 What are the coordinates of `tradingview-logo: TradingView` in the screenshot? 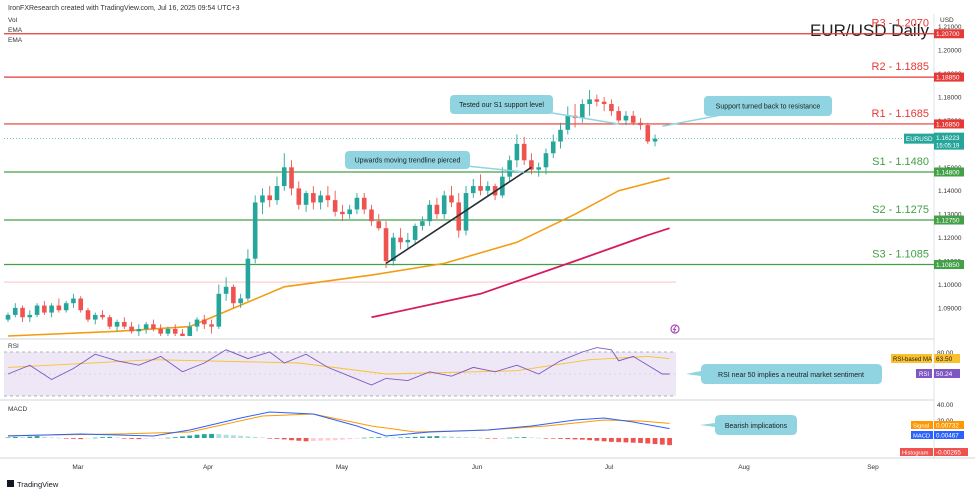 It's located at (33, 484).